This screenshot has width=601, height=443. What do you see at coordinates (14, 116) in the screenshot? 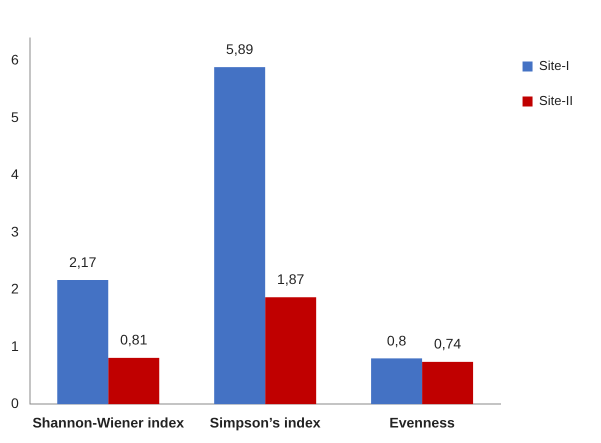
I see `y-tick-label: 5` at bounding box center [14, 116].